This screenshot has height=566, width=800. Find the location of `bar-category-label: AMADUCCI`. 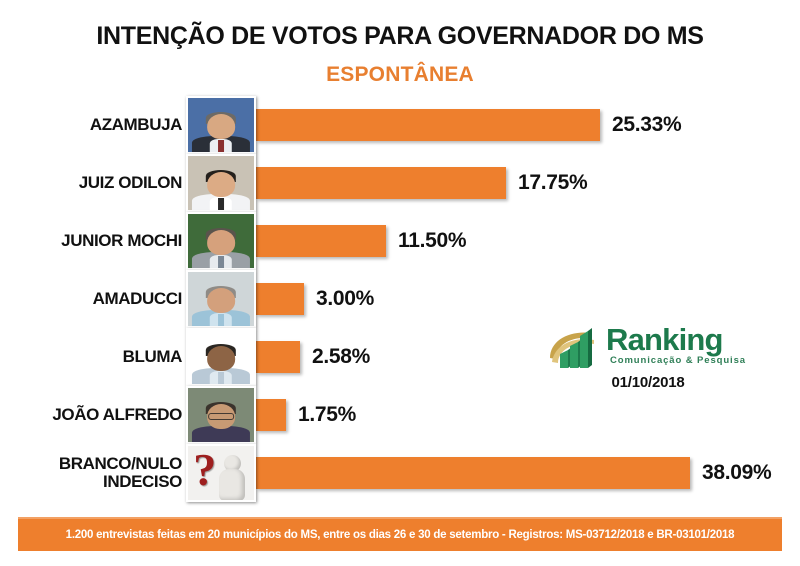

bar-category-label: AMADUCCI is located at coordinates (96, 299).